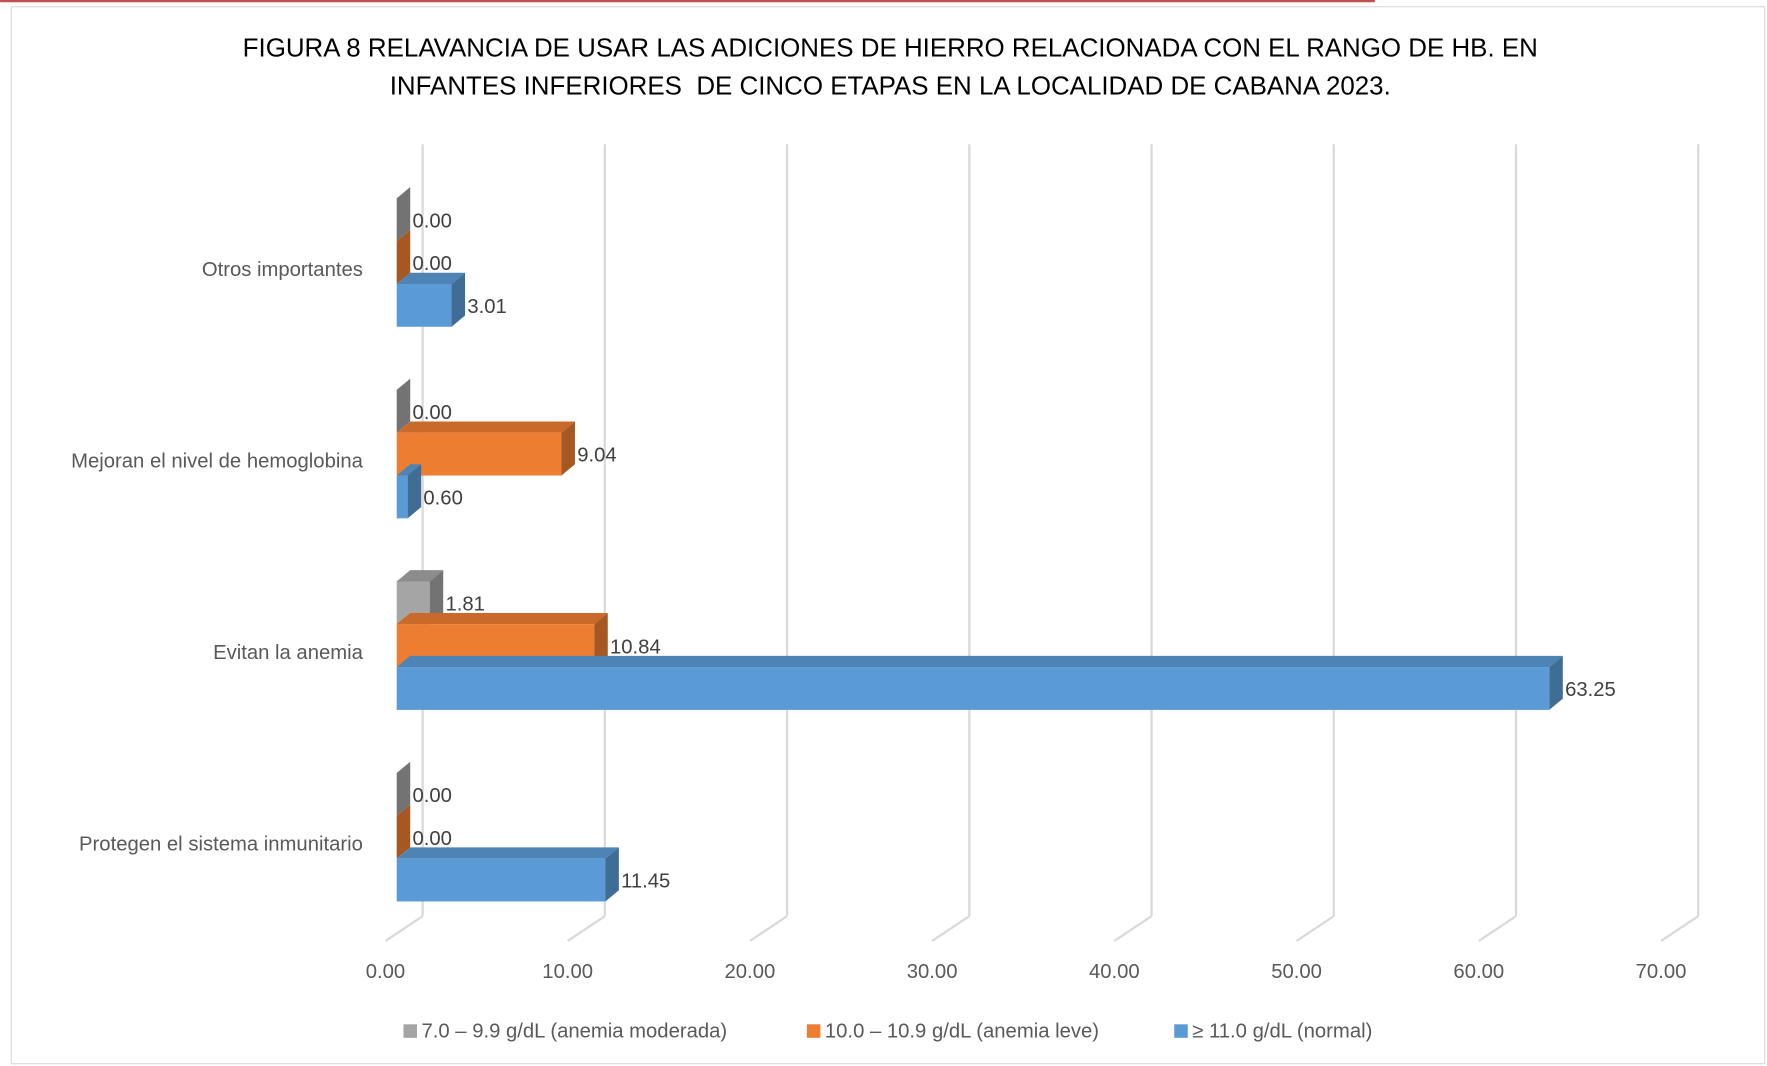  Describe the element at coordinates (1590, 690) in the screenshot. I see `value-label: 63.25` at that location.